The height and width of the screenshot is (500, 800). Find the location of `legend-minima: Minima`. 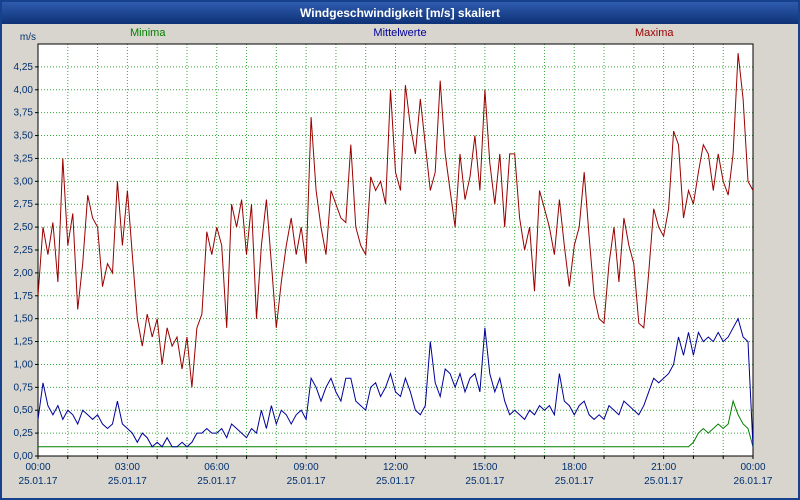

legend-minima: Minima is located at coordinates (148, 33).